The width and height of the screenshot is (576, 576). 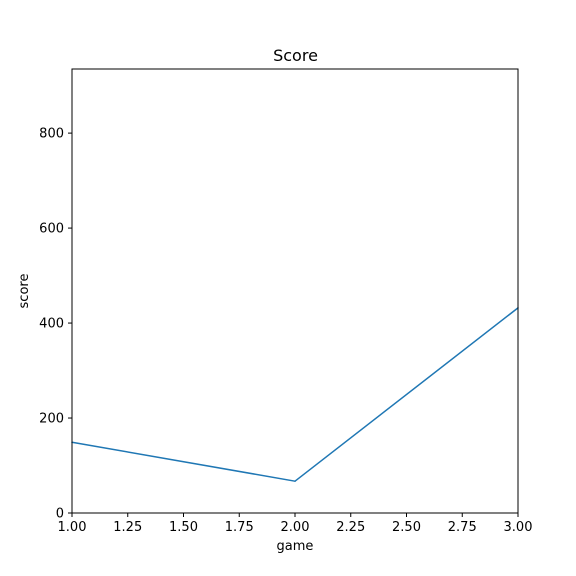 What do you see at coordinates (24, 291) in the screenshot?
I see `y-axis-label: score` at bounding box center [24, 291].